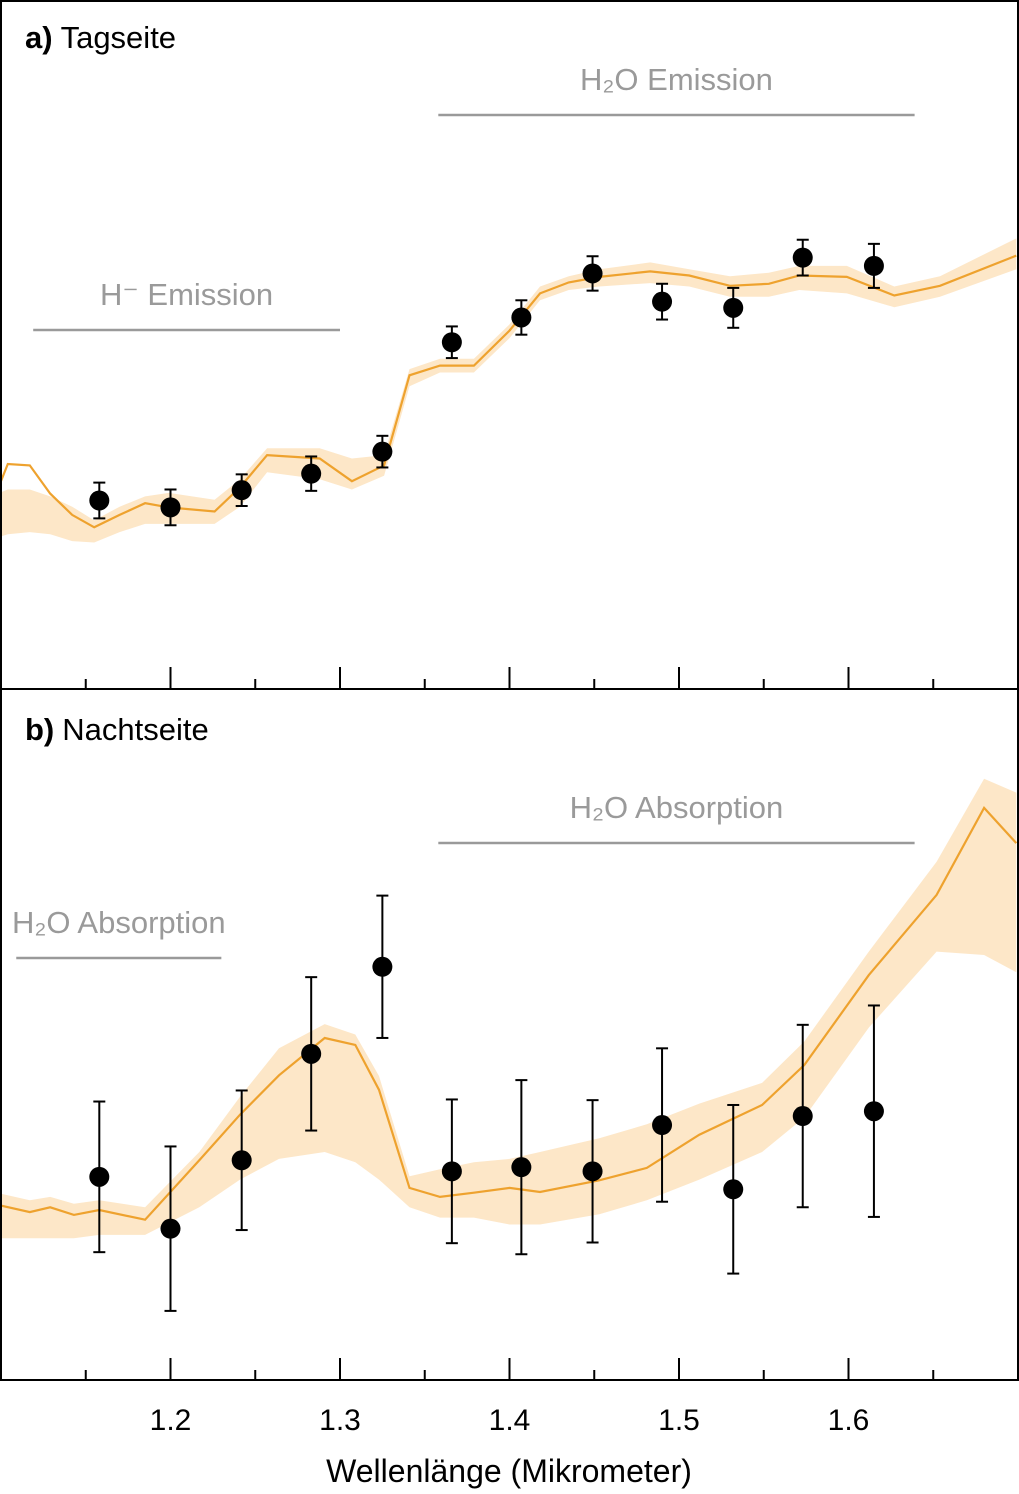 The width and height of the screenshot is (1019, 1494). Describe the element at coordinates (676, 79) in the screenshot. I see `annotation-label: H₂O Emission` at that location.